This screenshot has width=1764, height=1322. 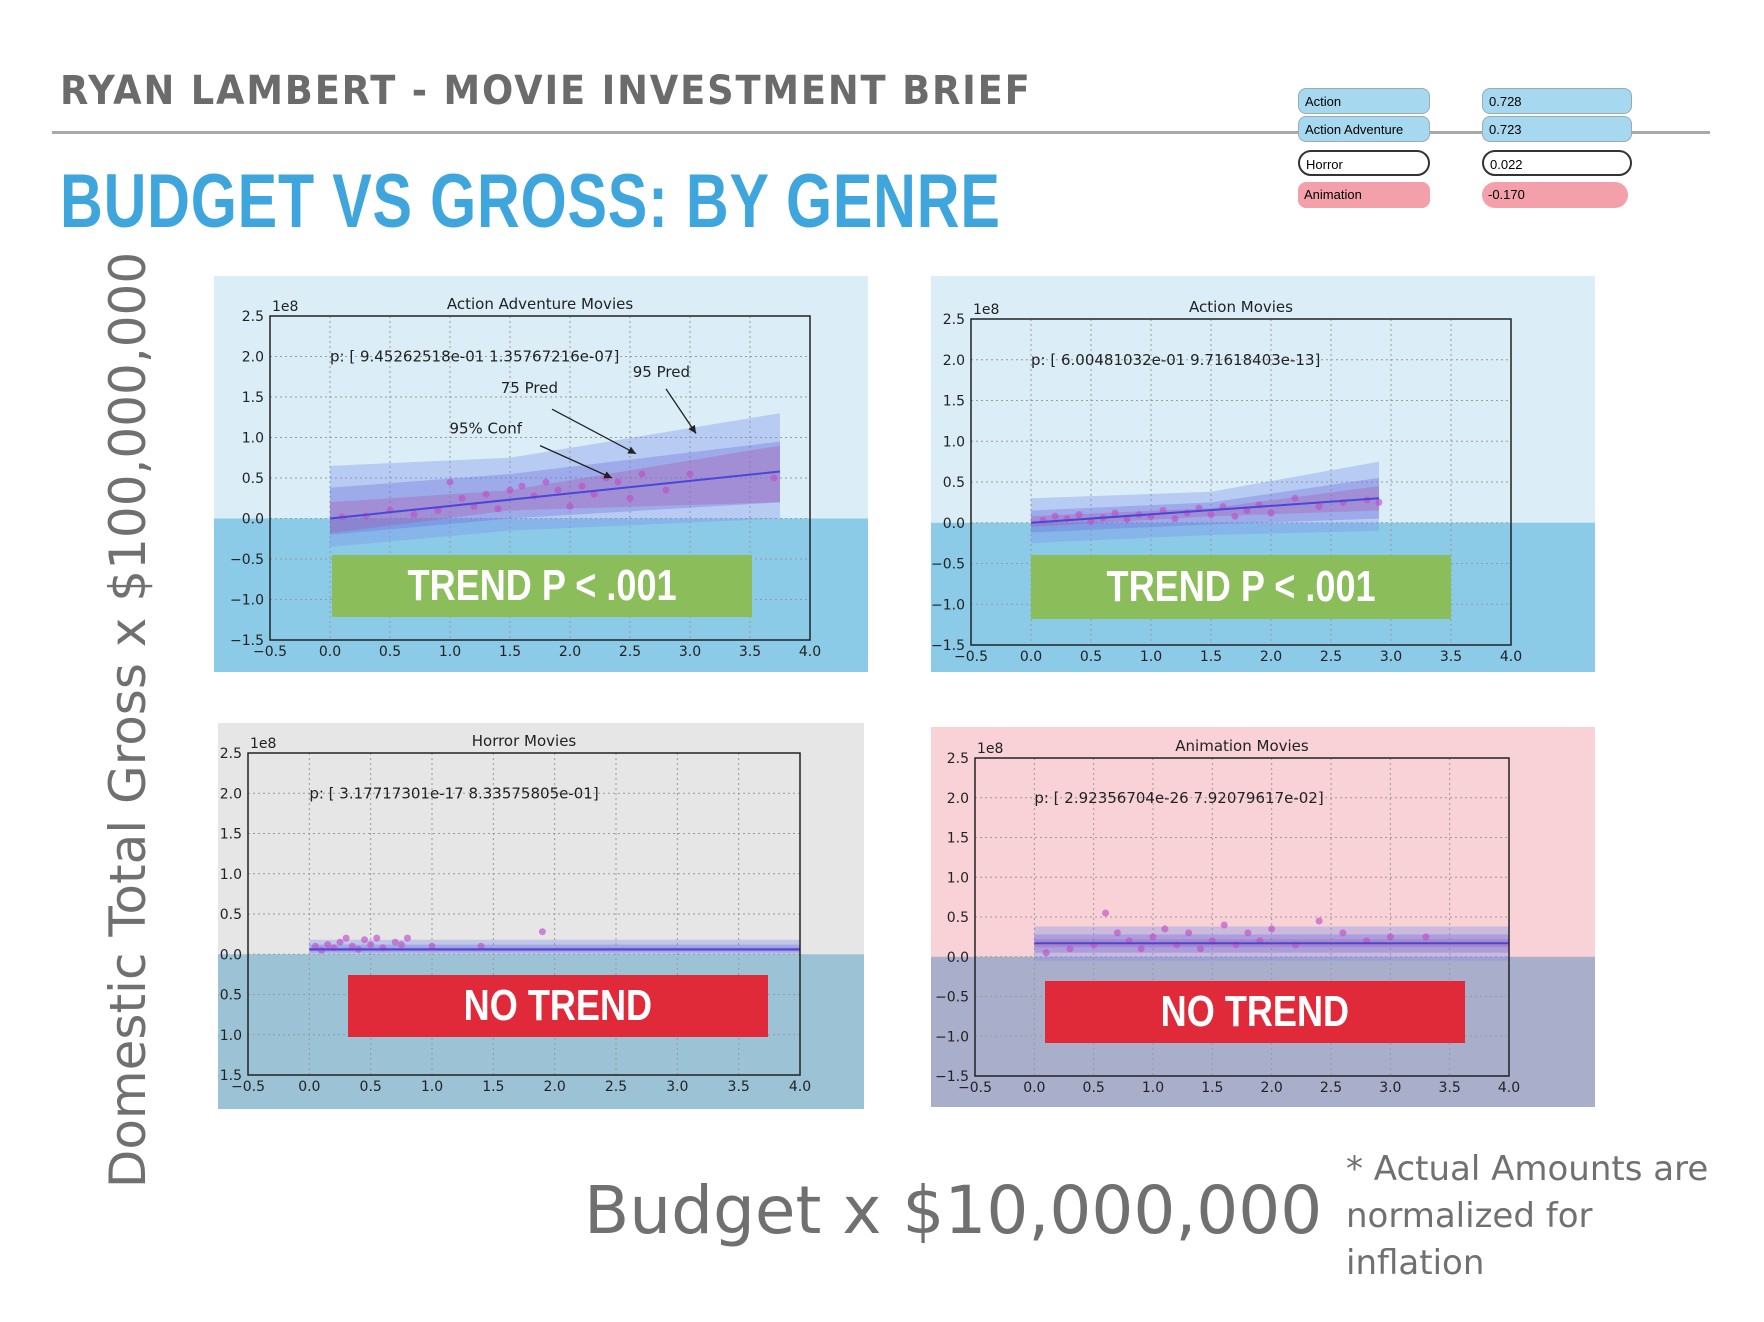 What do you see at coordinates (542, 586) in the screenshot?
I see `badge-action-adventure: TREND P < .001` at bounding box center [542, 586].